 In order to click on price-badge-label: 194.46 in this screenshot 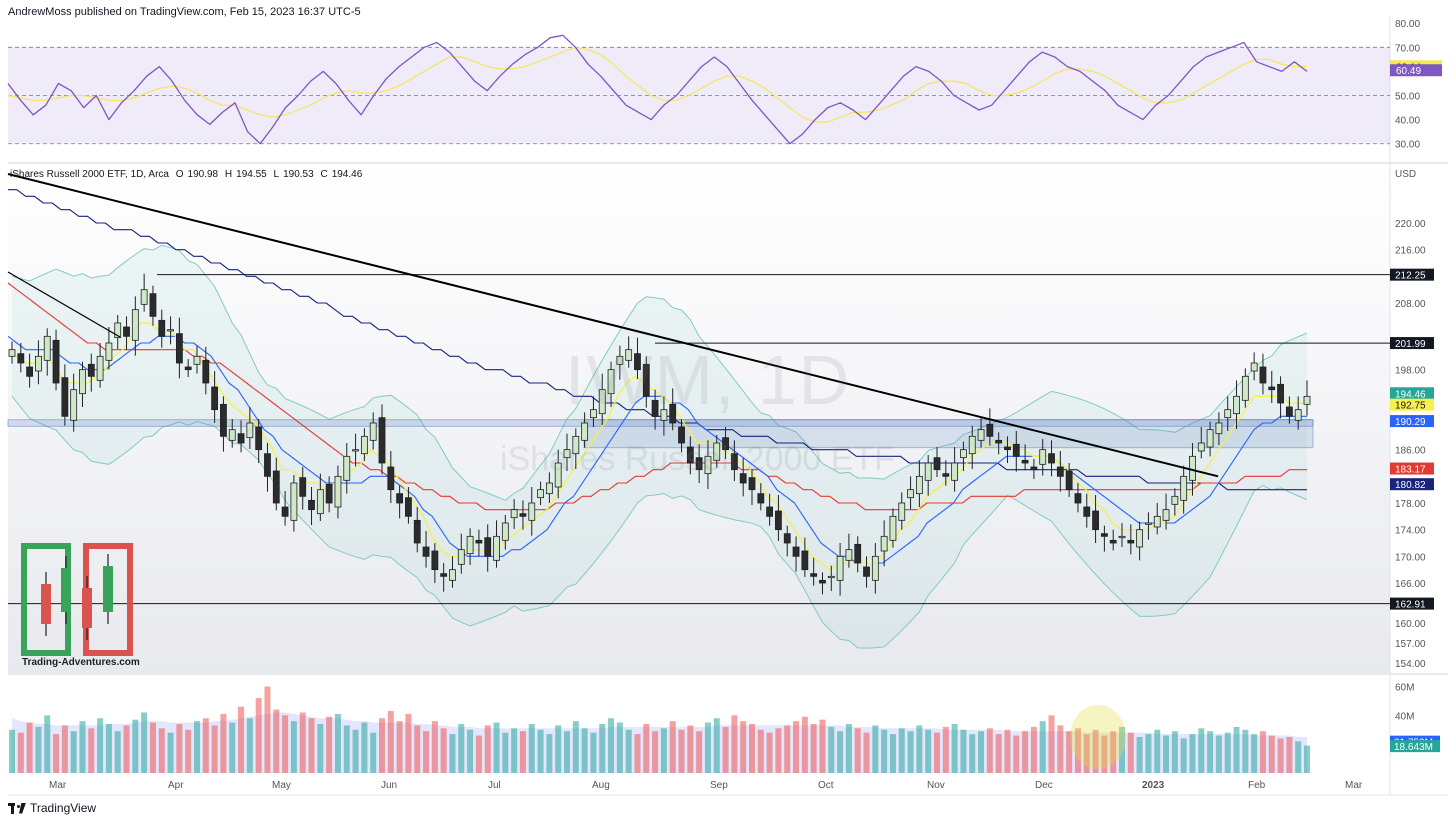, I will do `click(1410, 394)`.